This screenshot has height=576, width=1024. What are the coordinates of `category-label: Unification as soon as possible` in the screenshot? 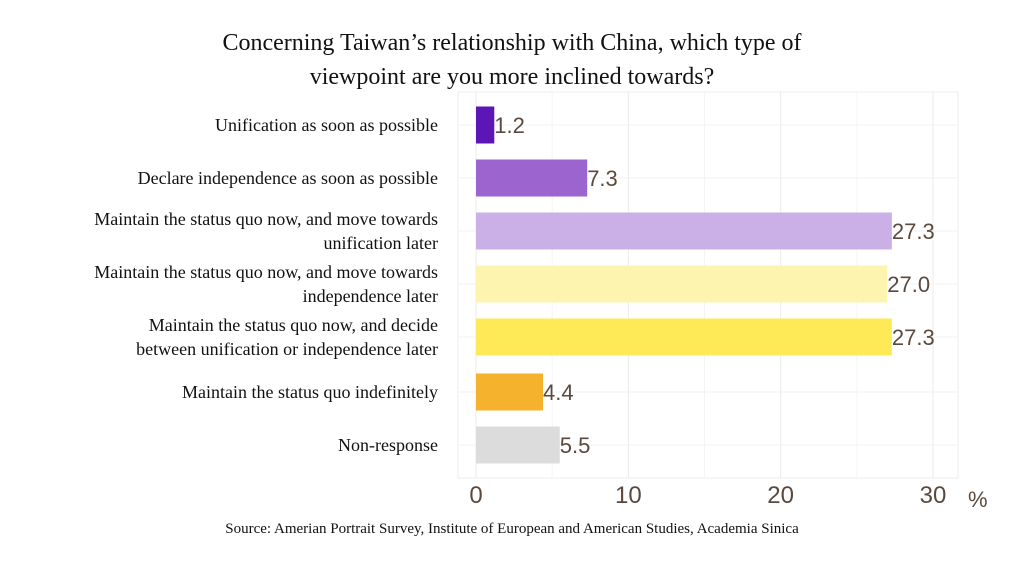 It's located at (326, 125).